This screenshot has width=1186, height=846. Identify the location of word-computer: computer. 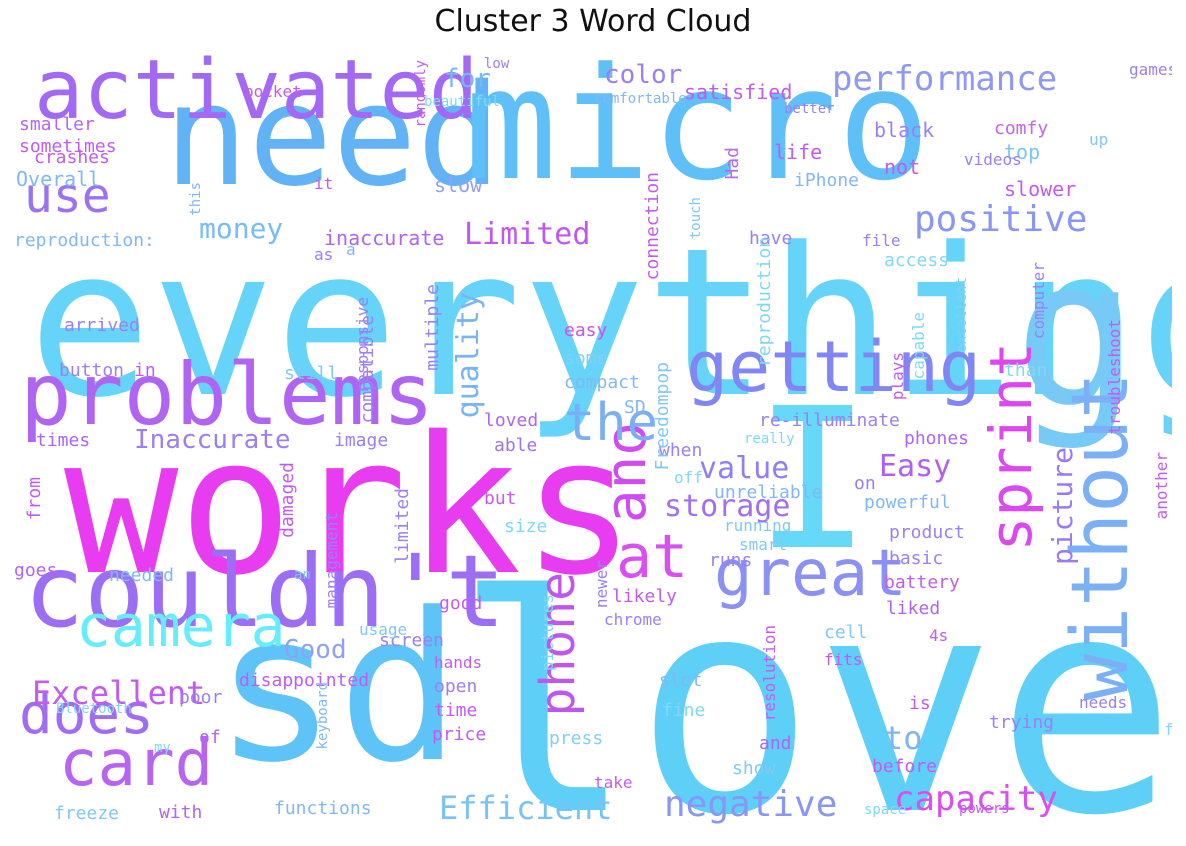
(1038, 301).